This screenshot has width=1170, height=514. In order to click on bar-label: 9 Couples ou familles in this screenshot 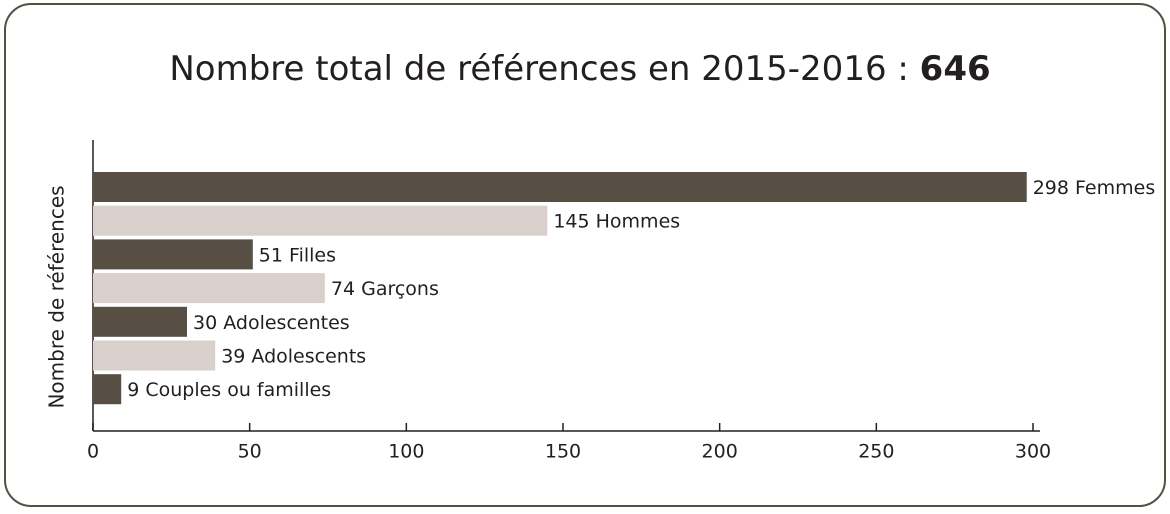, I will do `click(229, 390)`.